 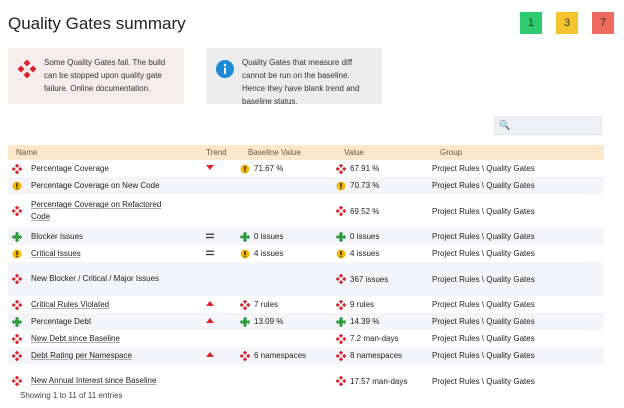 I want to click on current-value: 14.39 %, so click(x=365, y=321).